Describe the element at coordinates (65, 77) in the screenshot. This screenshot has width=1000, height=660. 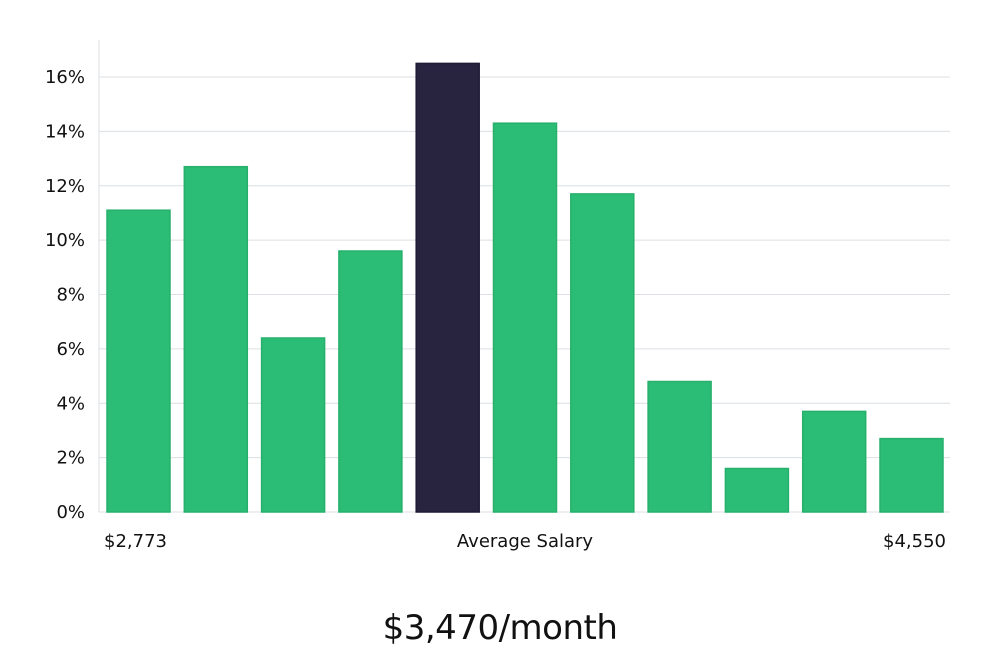
I see `y-tick-label: 16%` at that location.